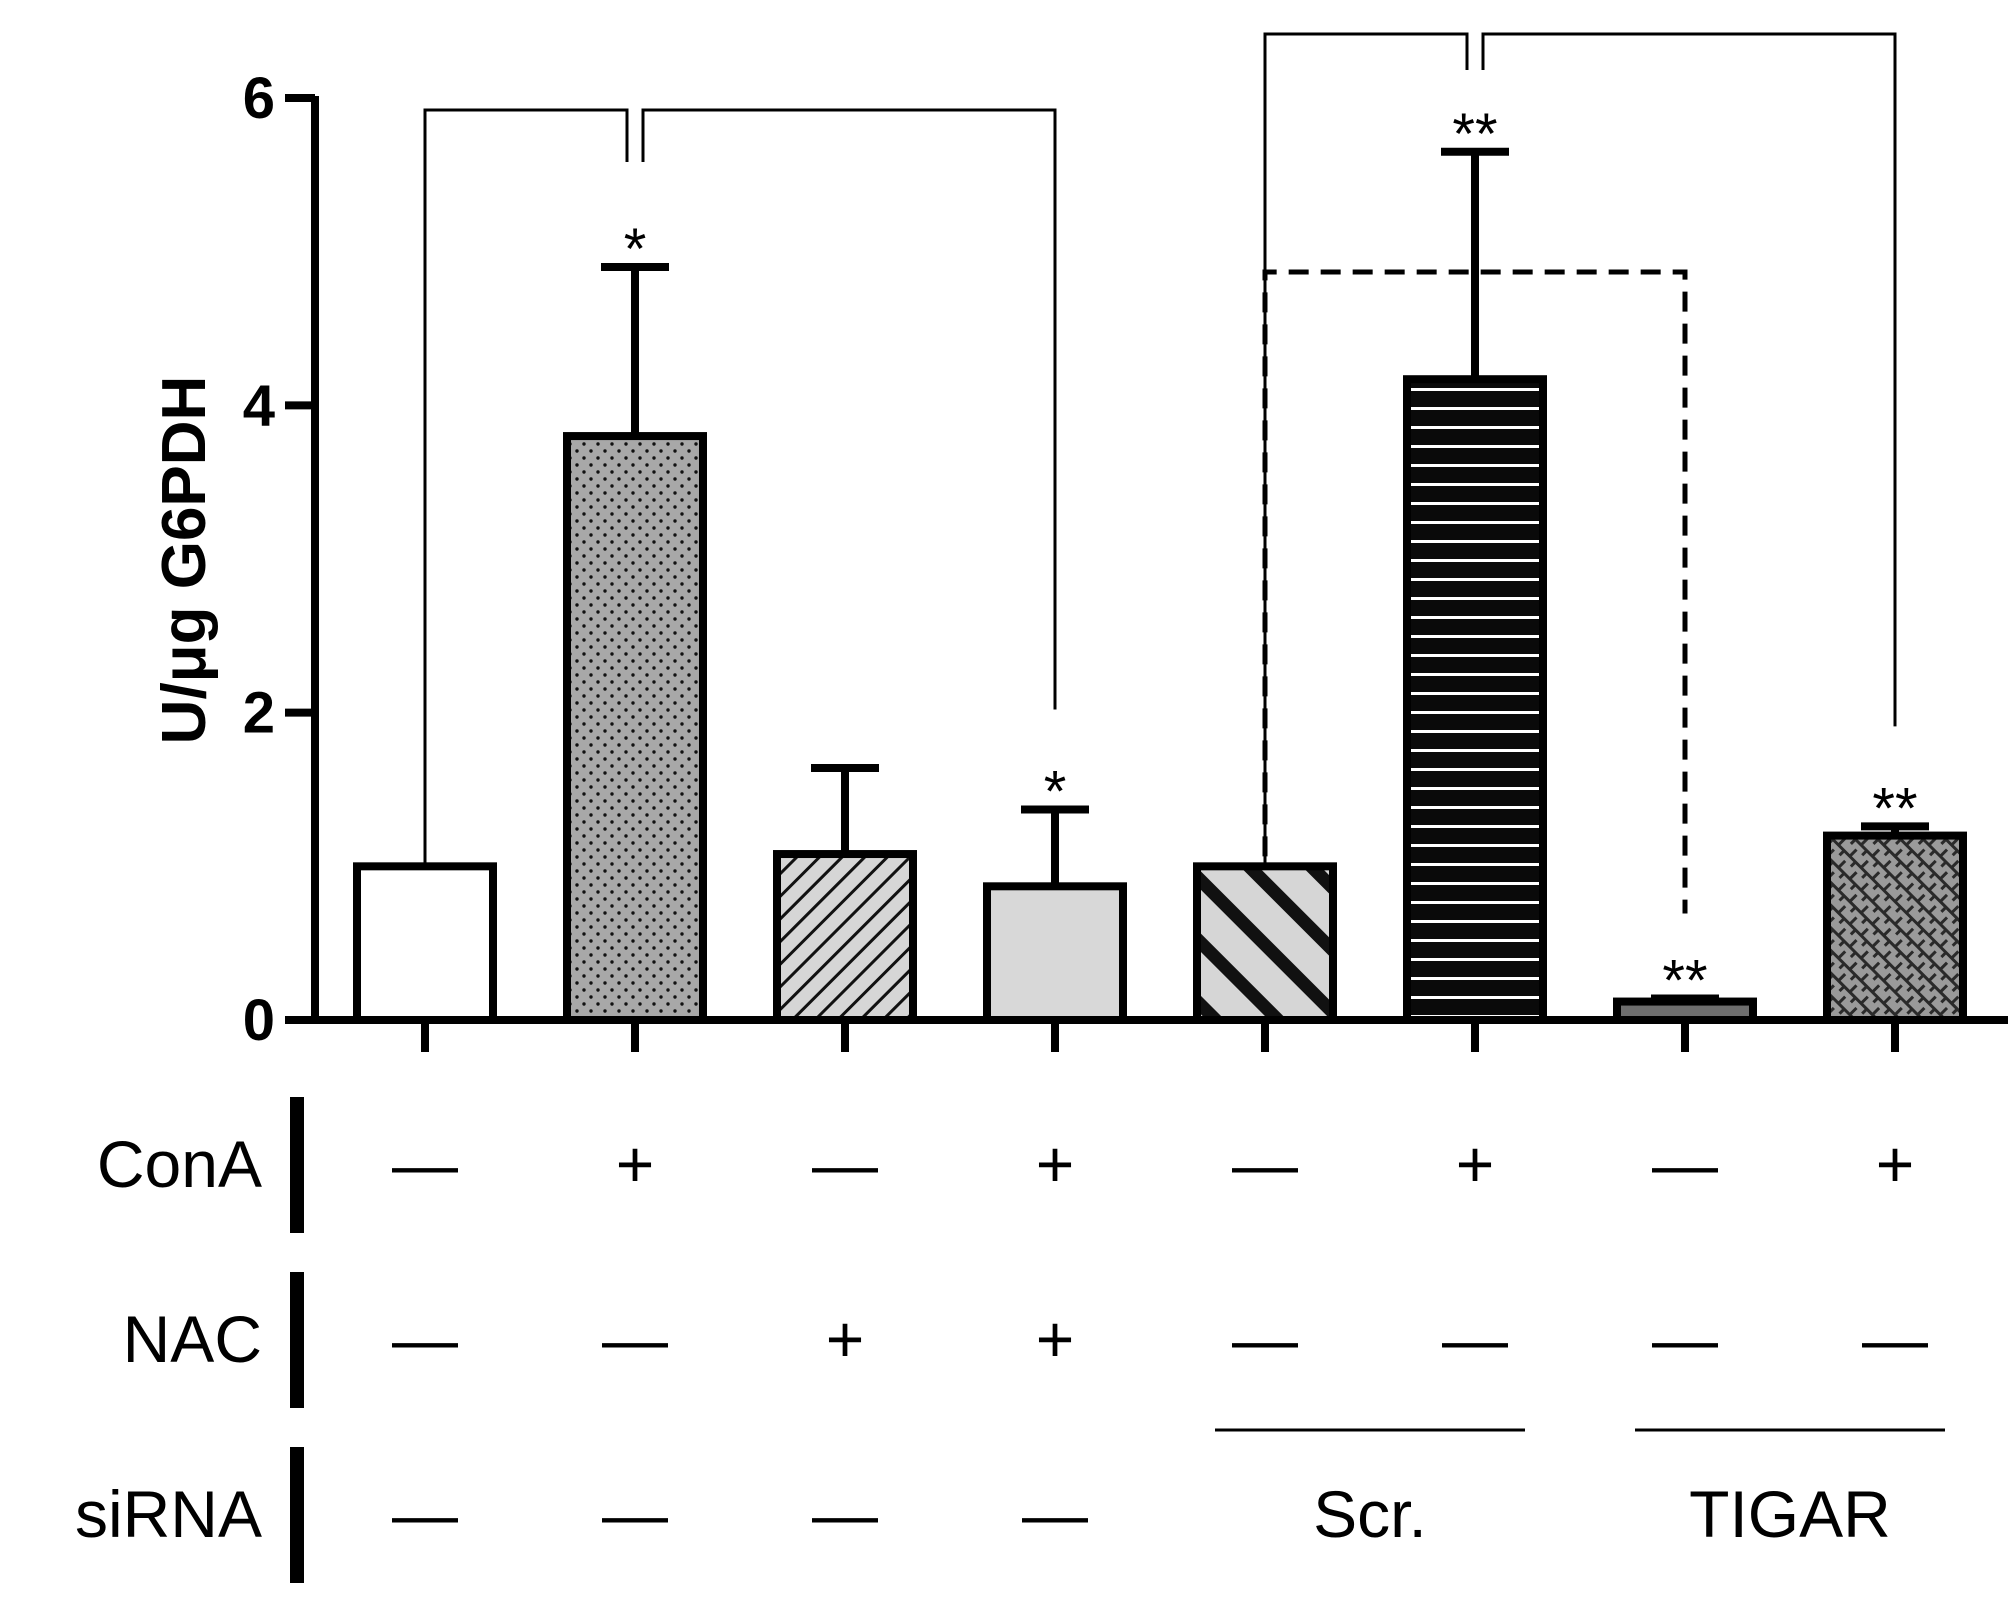  What do you see at coordinates (192, 1339) in the screenshot?
I see `condition-label-nac: NAC` at bounding box center [192, 1339].